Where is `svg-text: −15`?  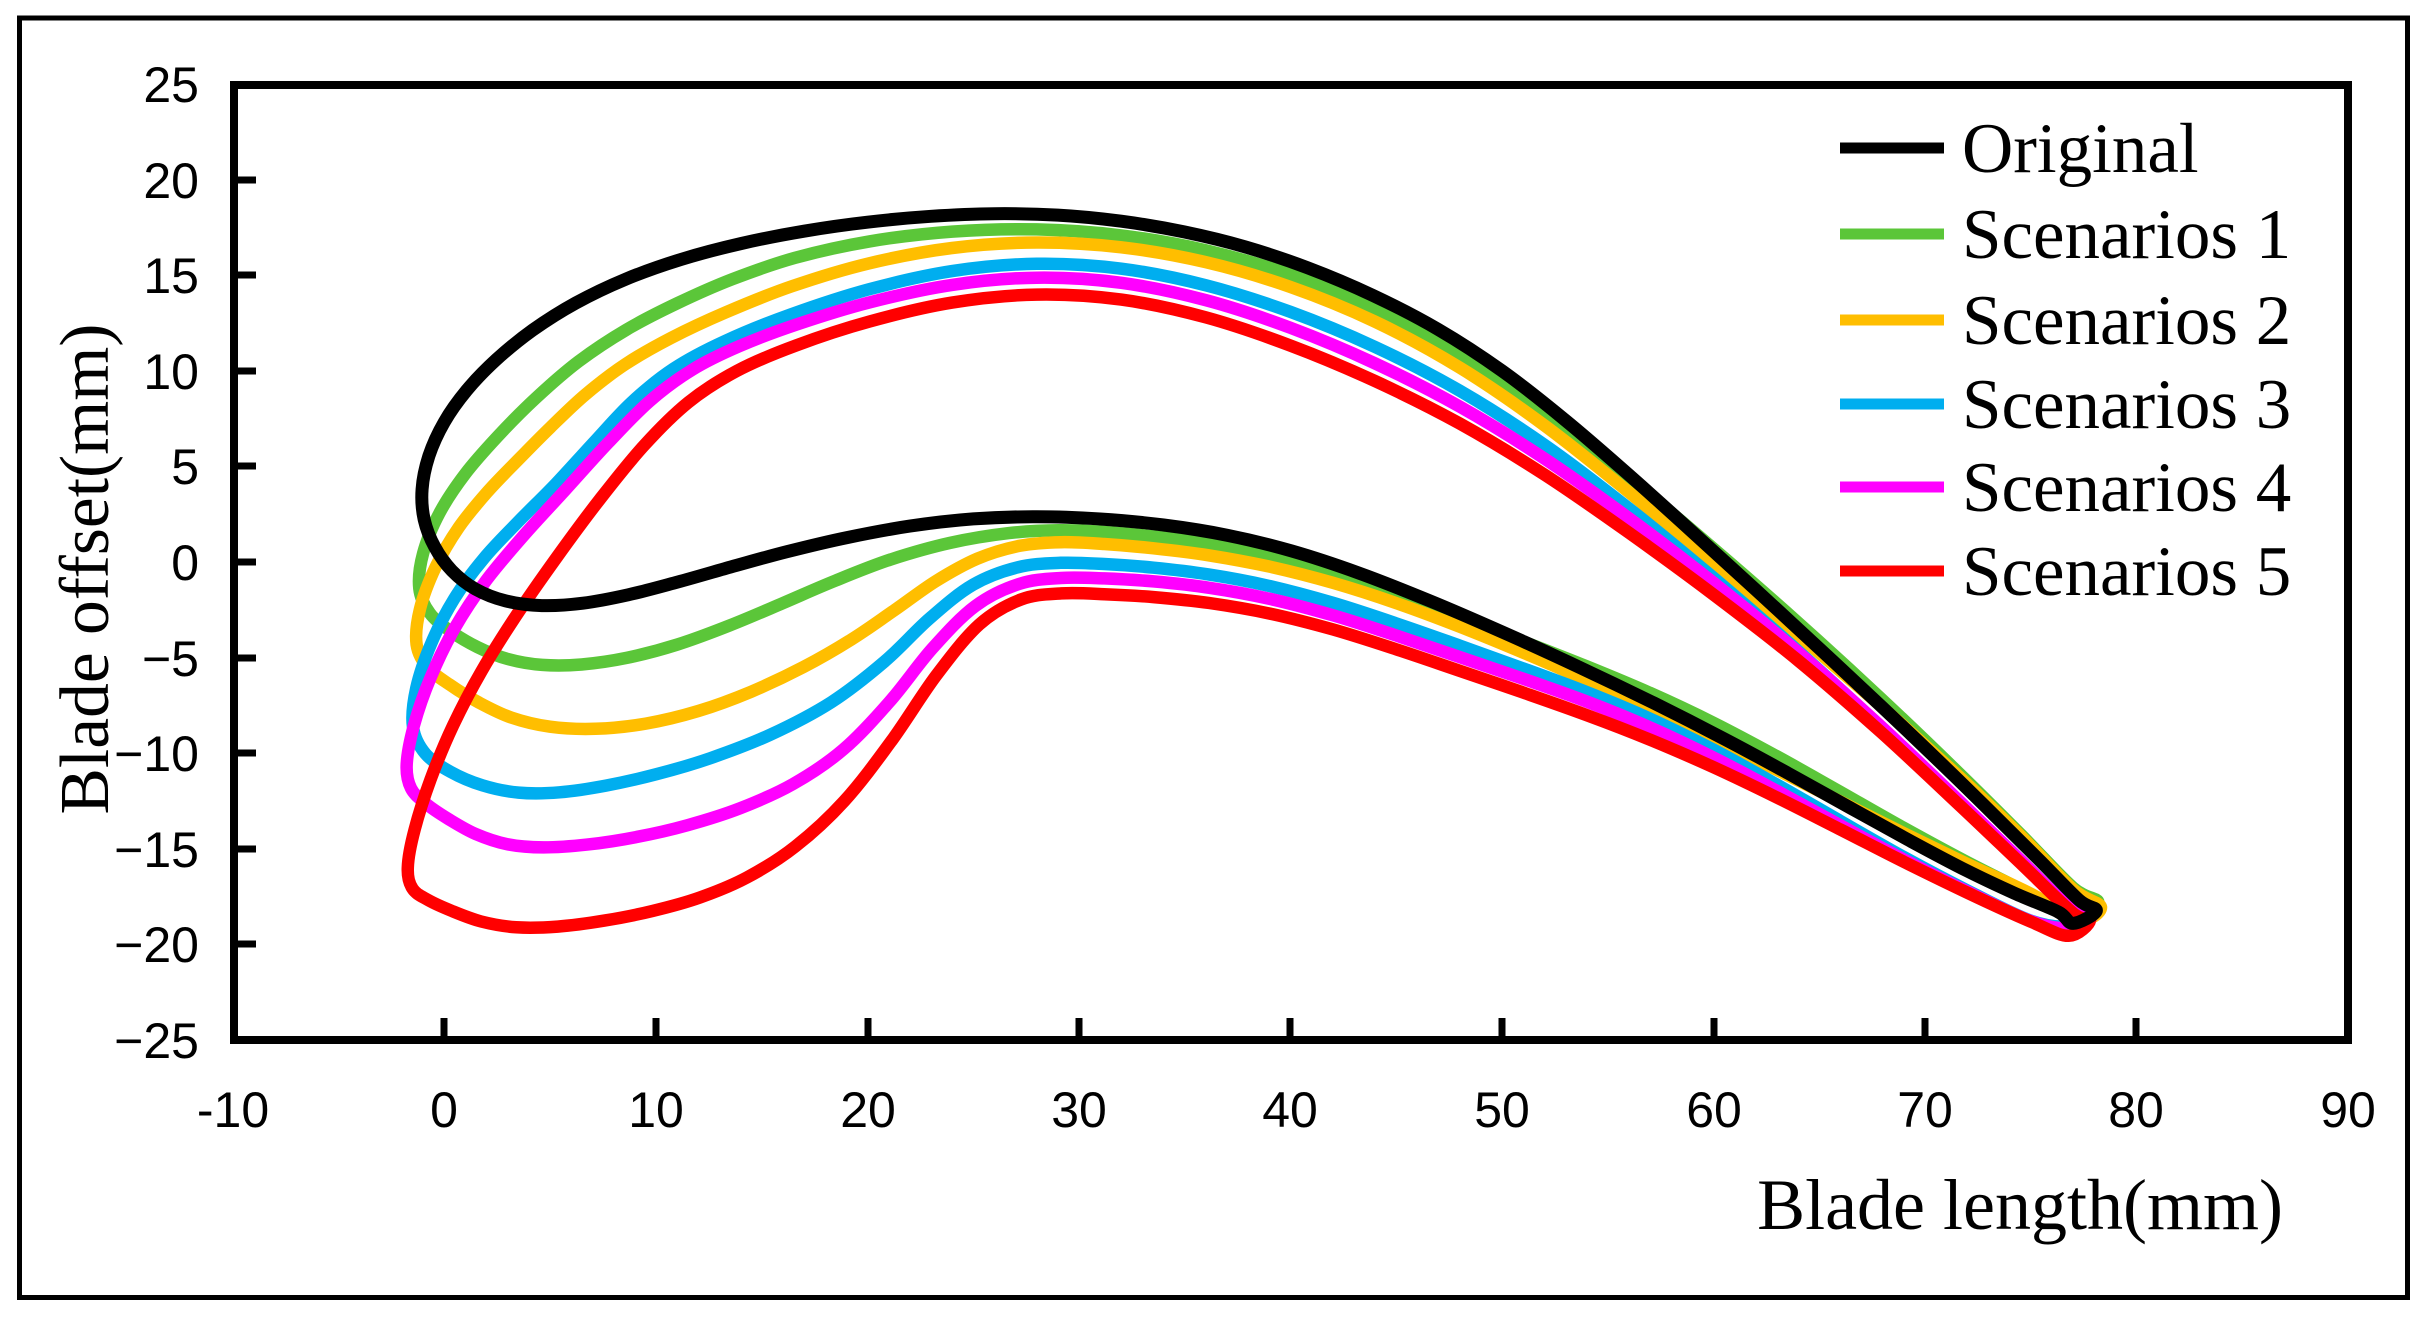
svg-text: −15 is located at coordinates (156, 850).